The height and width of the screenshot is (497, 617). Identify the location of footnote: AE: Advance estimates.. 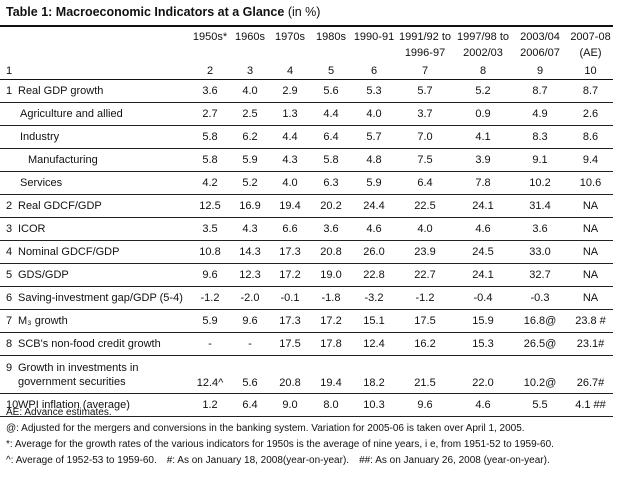
(280, 413).